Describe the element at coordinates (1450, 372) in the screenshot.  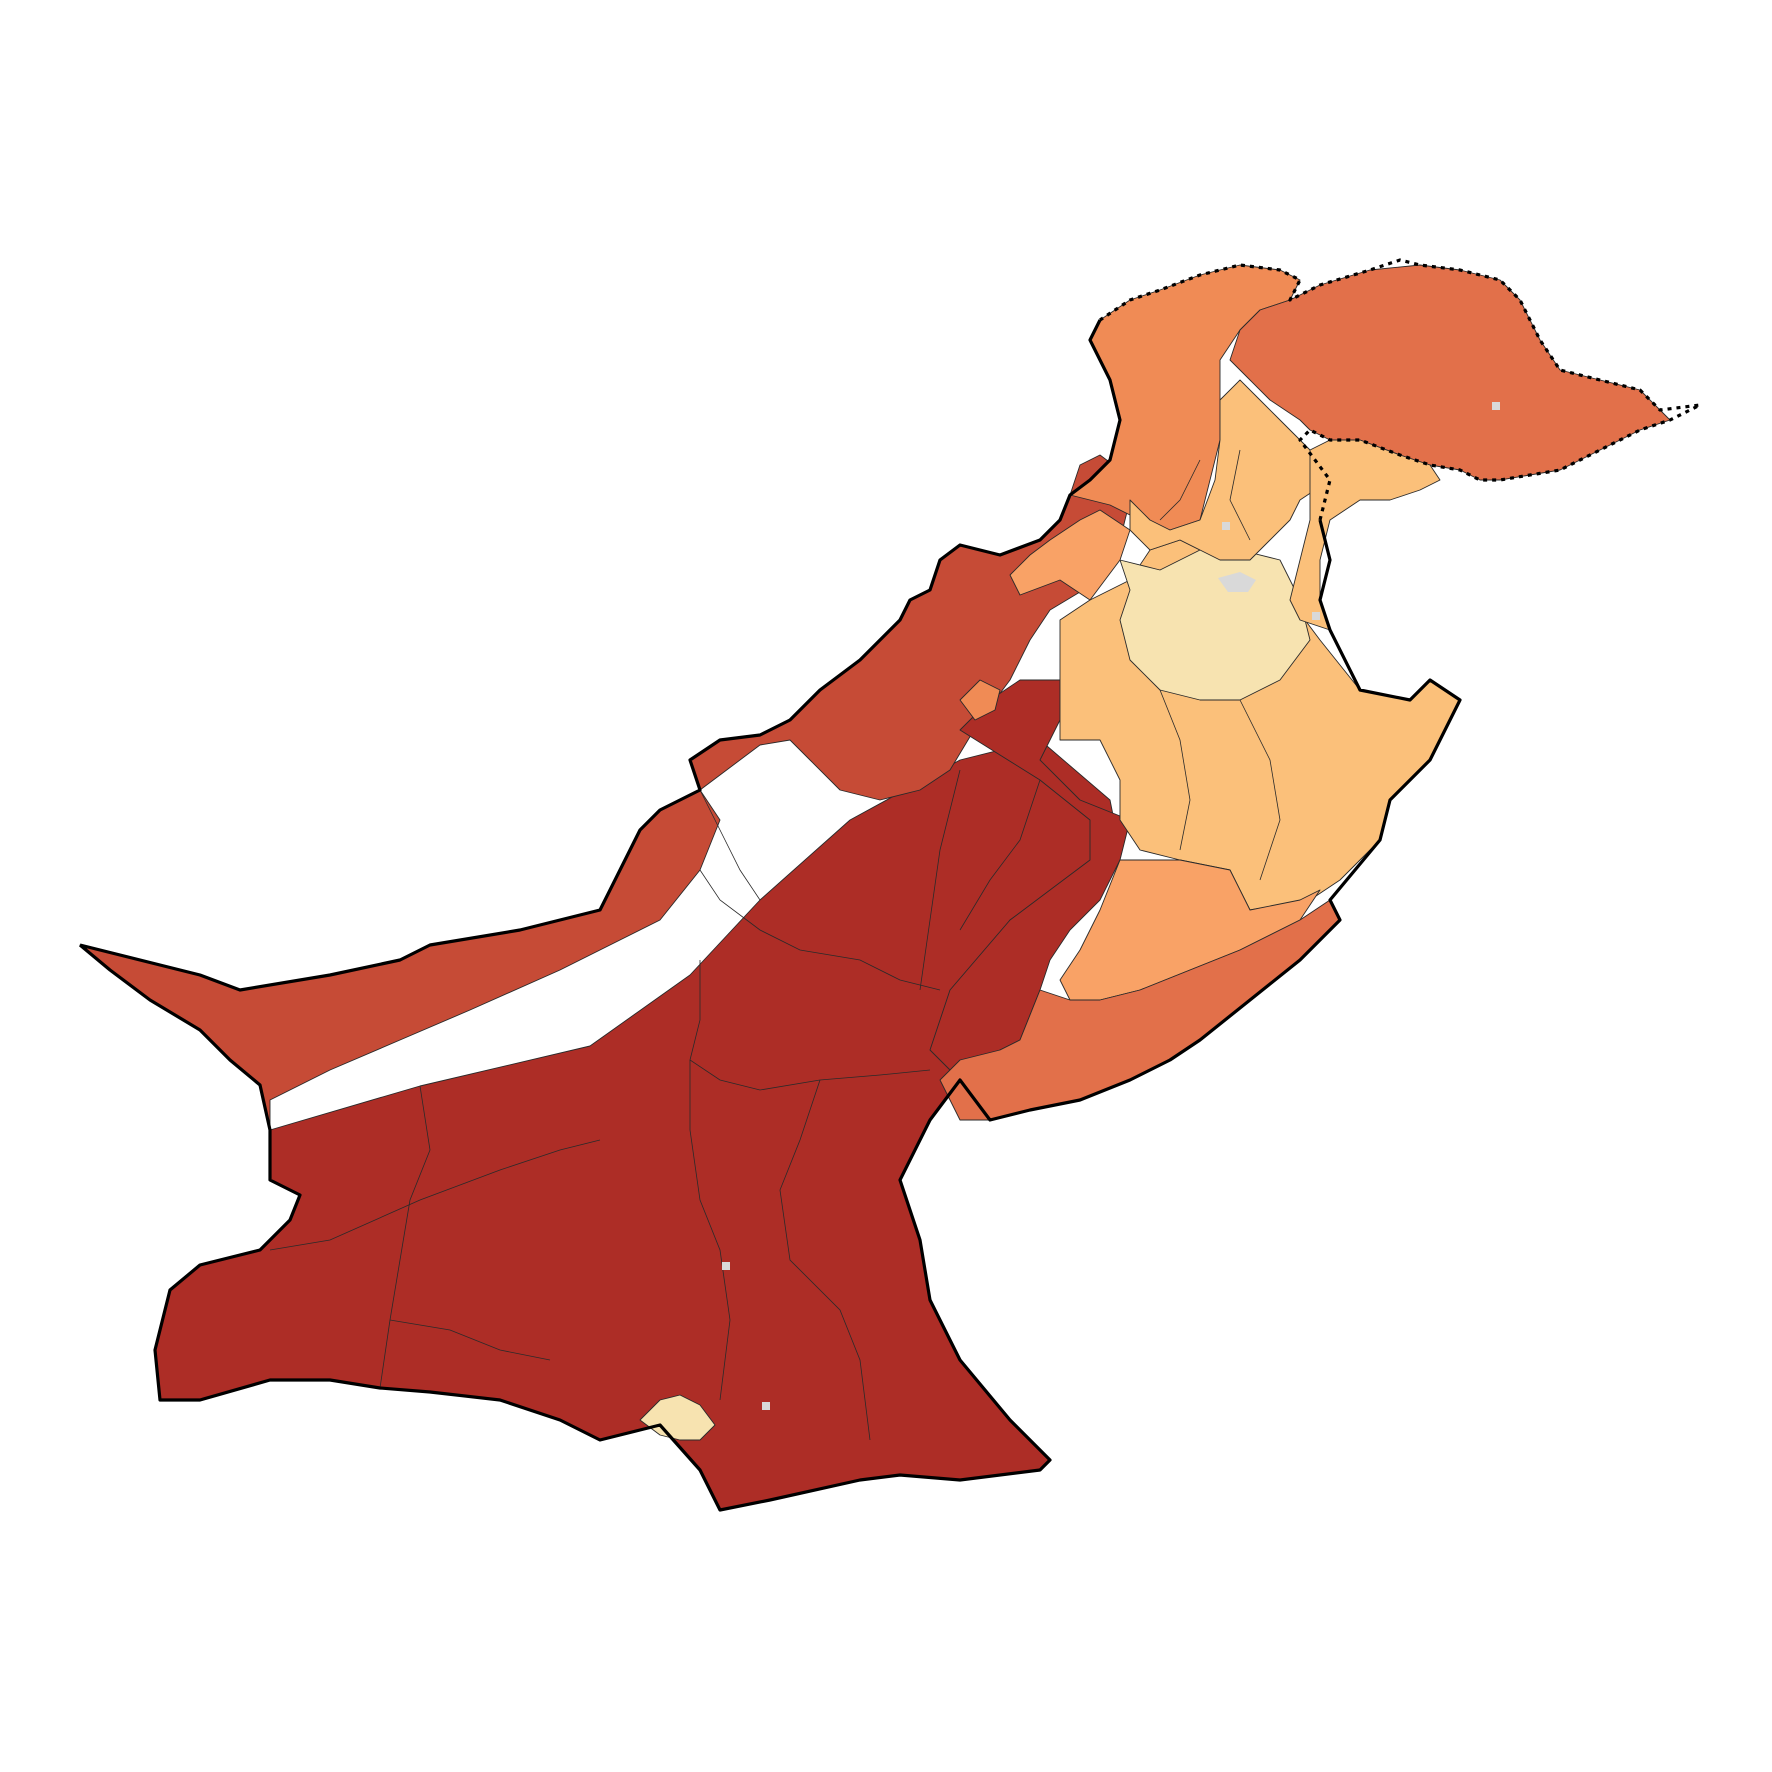
I see `region-gilgit-east` at that location.